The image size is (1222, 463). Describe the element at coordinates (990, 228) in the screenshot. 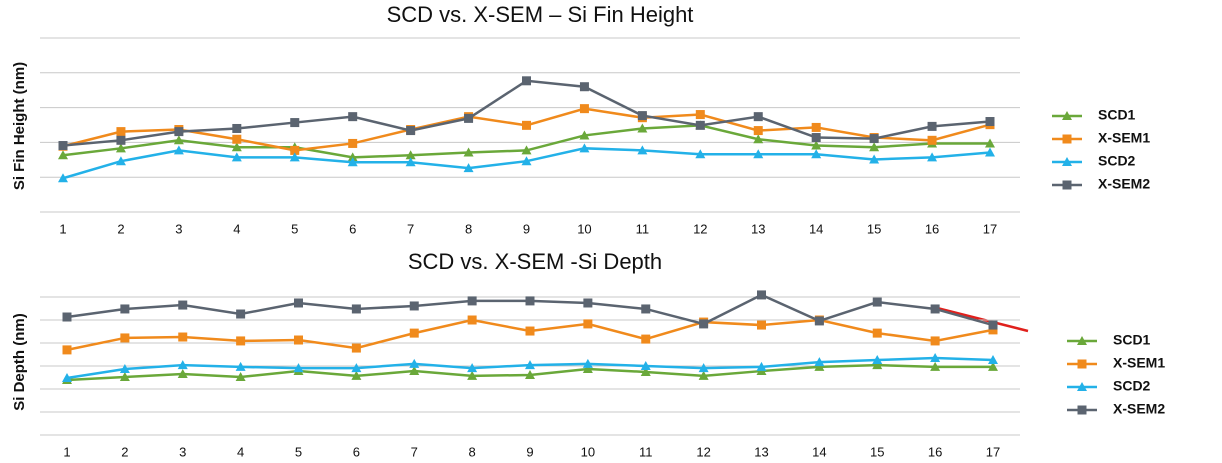

I see `x-tick-label: 17` at that location.